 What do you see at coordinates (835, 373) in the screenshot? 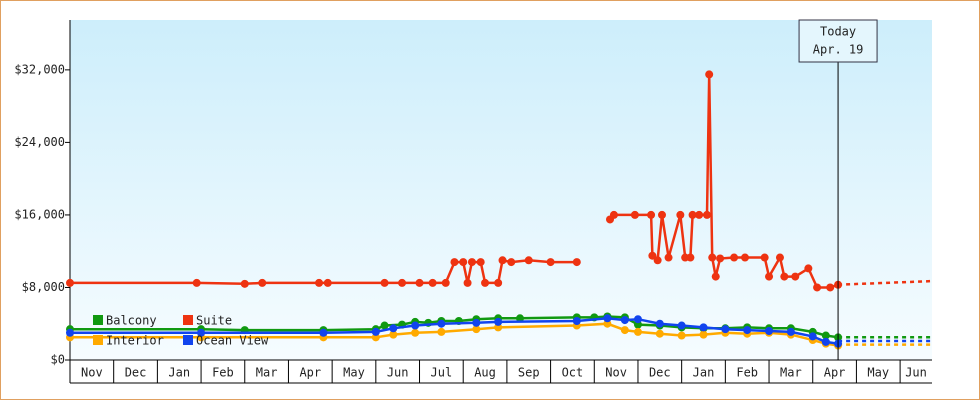
I see `x-tick-label: Apr` at bounding box center [835, 373].